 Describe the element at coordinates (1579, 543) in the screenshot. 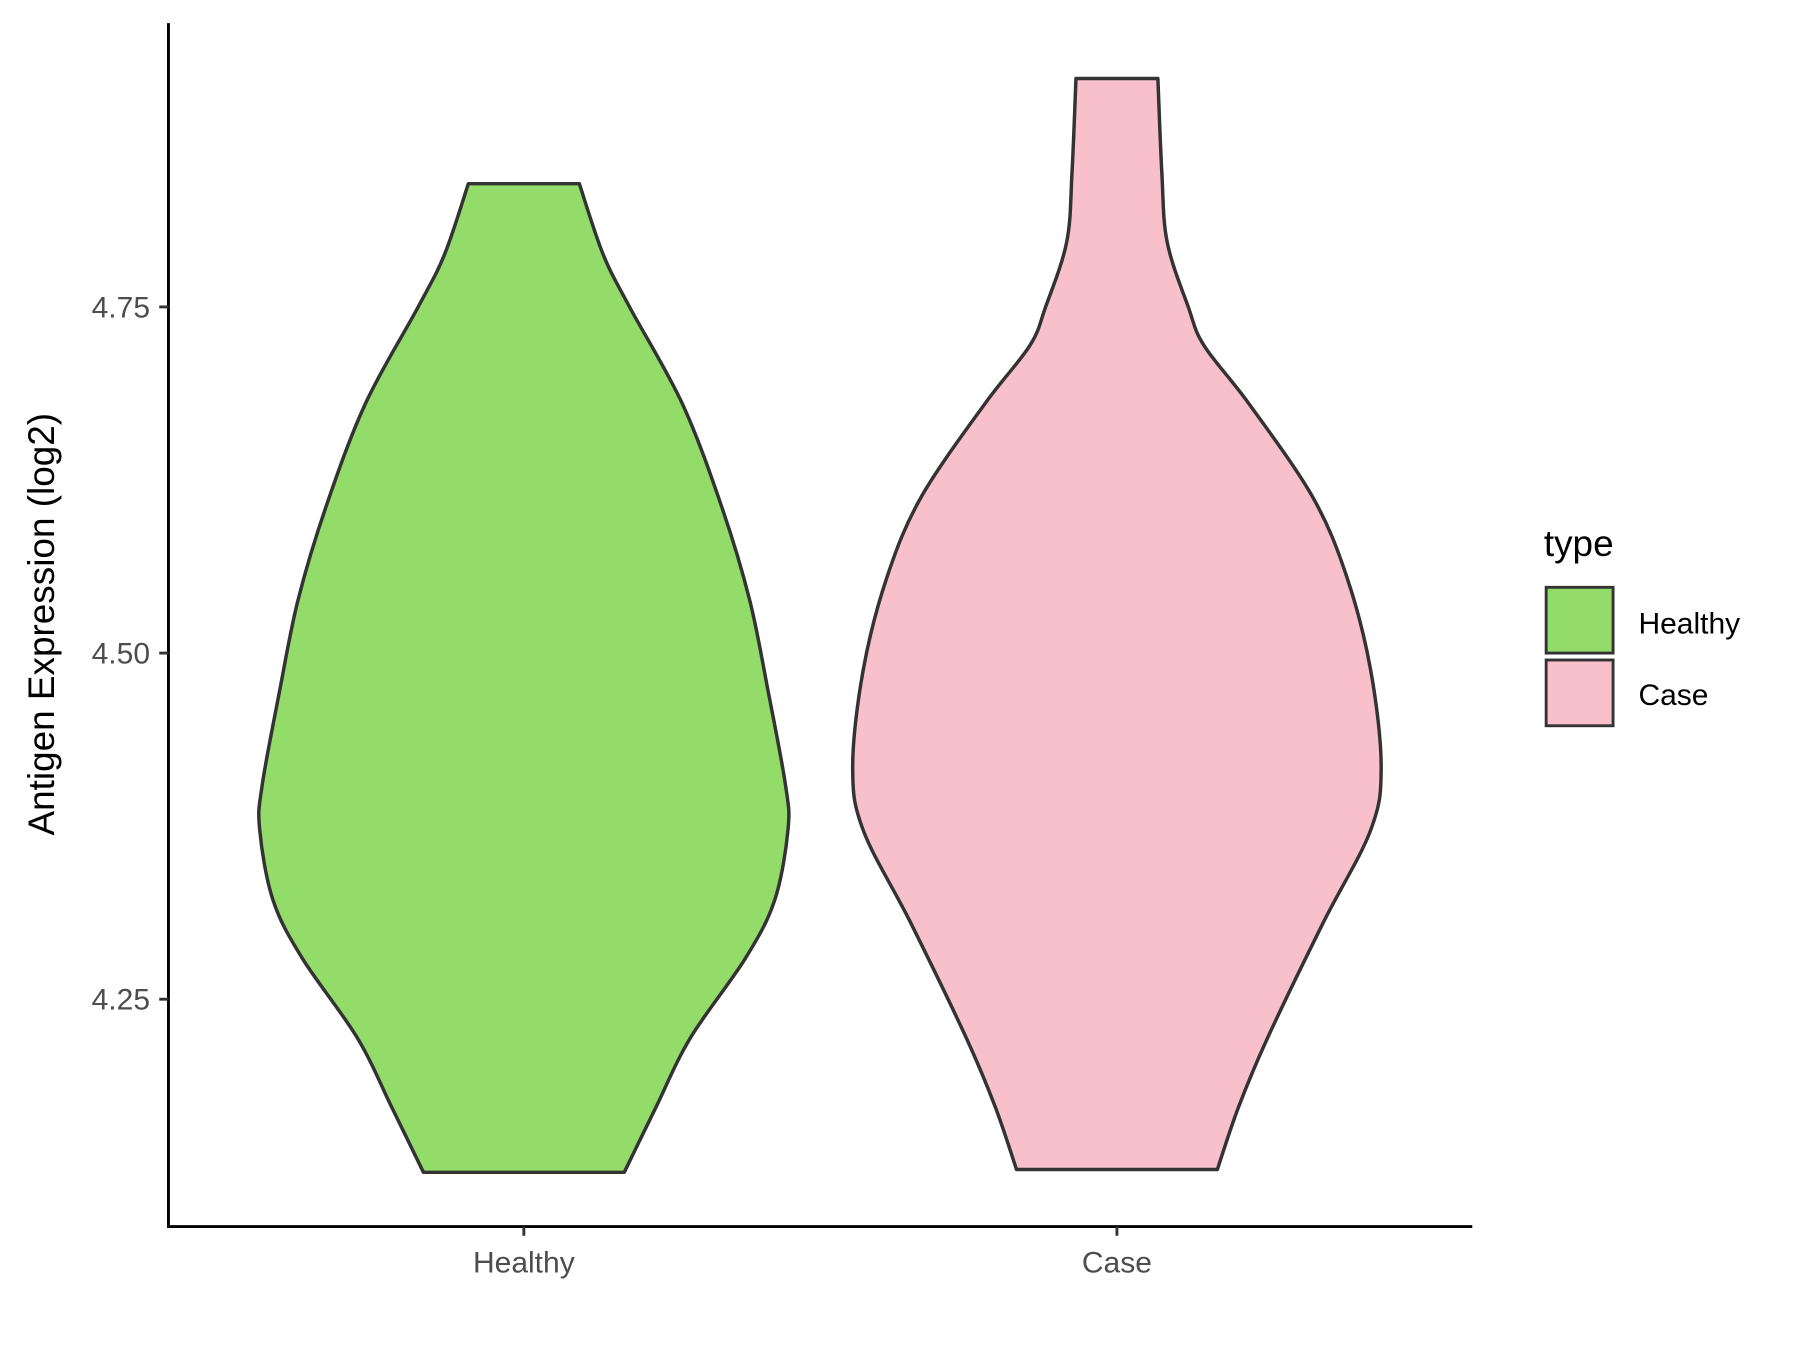

I see `legend-title: type` at that location.